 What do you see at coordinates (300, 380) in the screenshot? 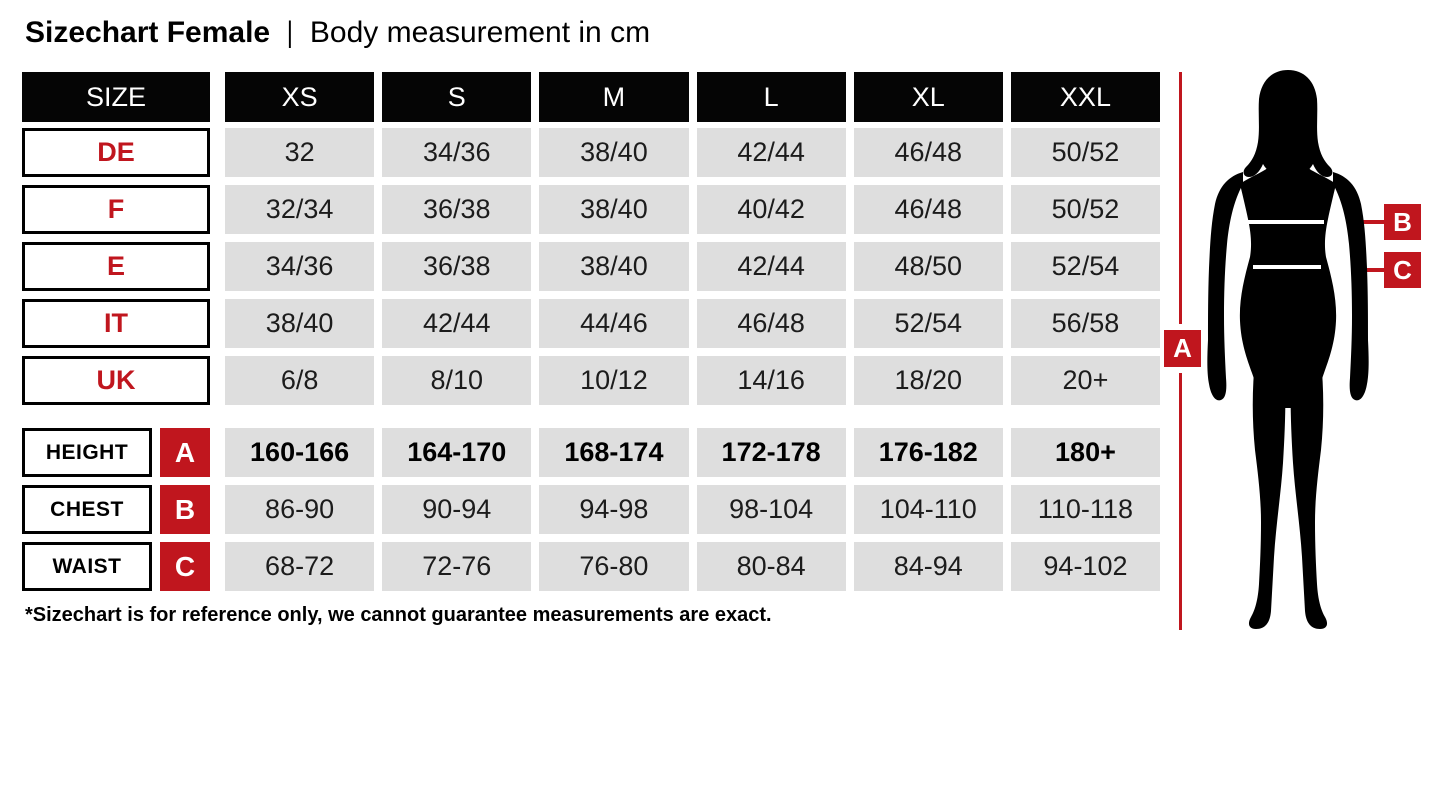
I see `size-cell: 6/8` at bounding box center [300, 380].